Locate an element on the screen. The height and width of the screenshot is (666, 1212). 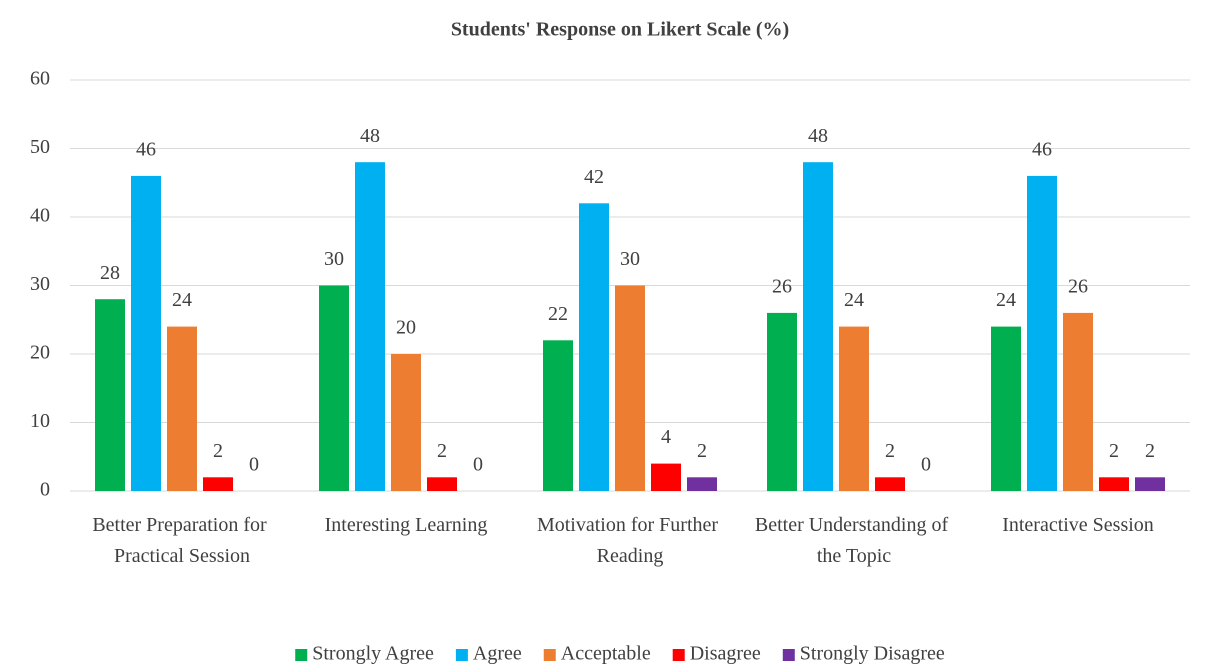
chart-title: Students' Response on Likert Scale (%) is located at coordinates (620, 30).